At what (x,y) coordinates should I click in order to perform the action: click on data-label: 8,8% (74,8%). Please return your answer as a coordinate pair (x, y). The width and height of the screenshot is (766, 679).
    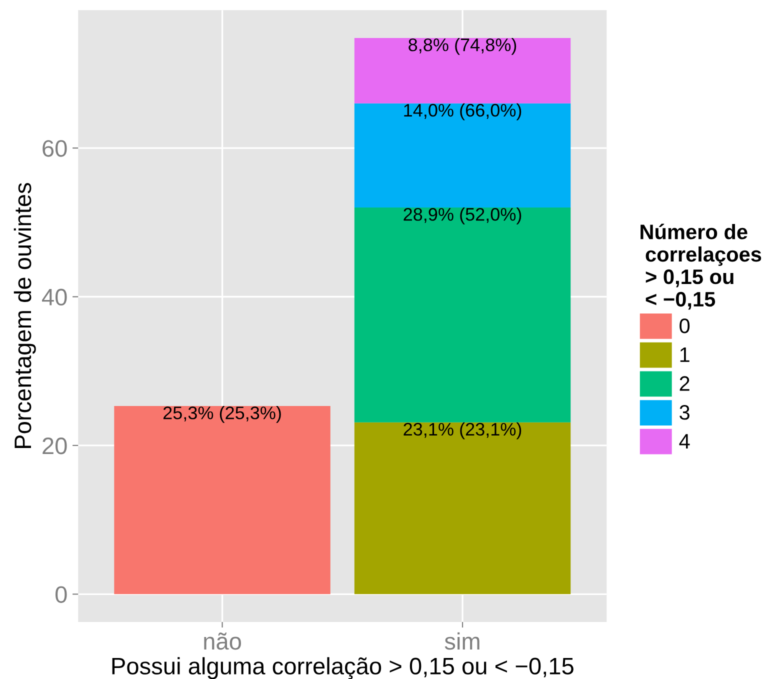
    Looking at the image, I should click on (462, 46).